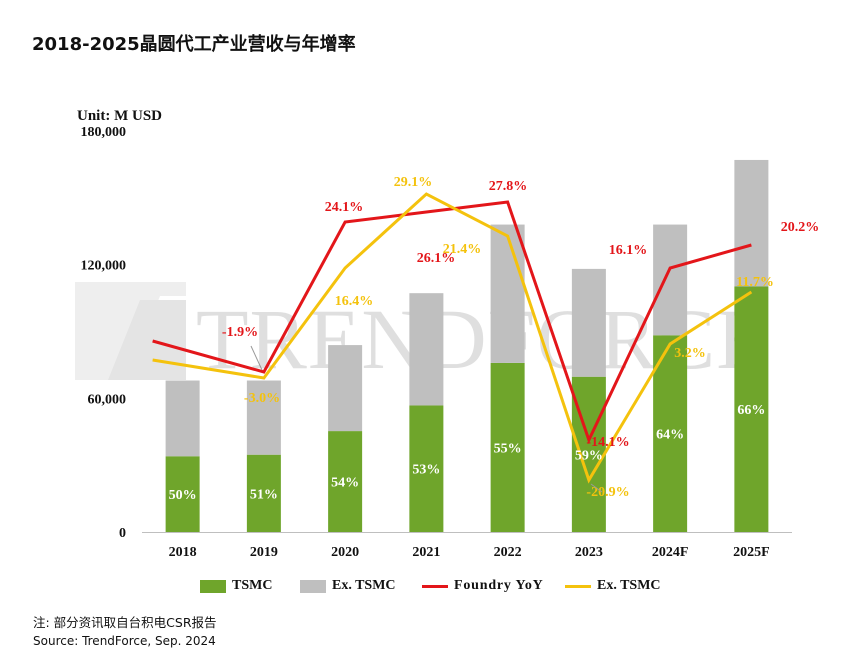  What do you see at coordinates (629, 585) in the screenshot?
I see `legend-label-ex-tsmc-yoy: Ex. TSMC` at bounding box center [629, 585].